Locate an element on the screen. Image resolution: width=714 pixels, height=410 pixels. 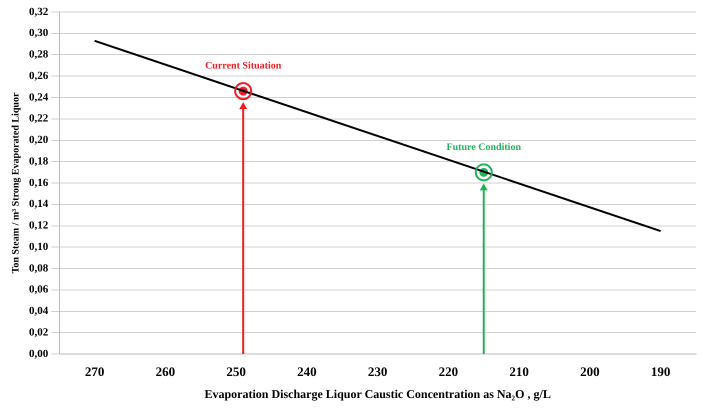
y-tick-label: 0,08 is located at coordinates (39, 268).